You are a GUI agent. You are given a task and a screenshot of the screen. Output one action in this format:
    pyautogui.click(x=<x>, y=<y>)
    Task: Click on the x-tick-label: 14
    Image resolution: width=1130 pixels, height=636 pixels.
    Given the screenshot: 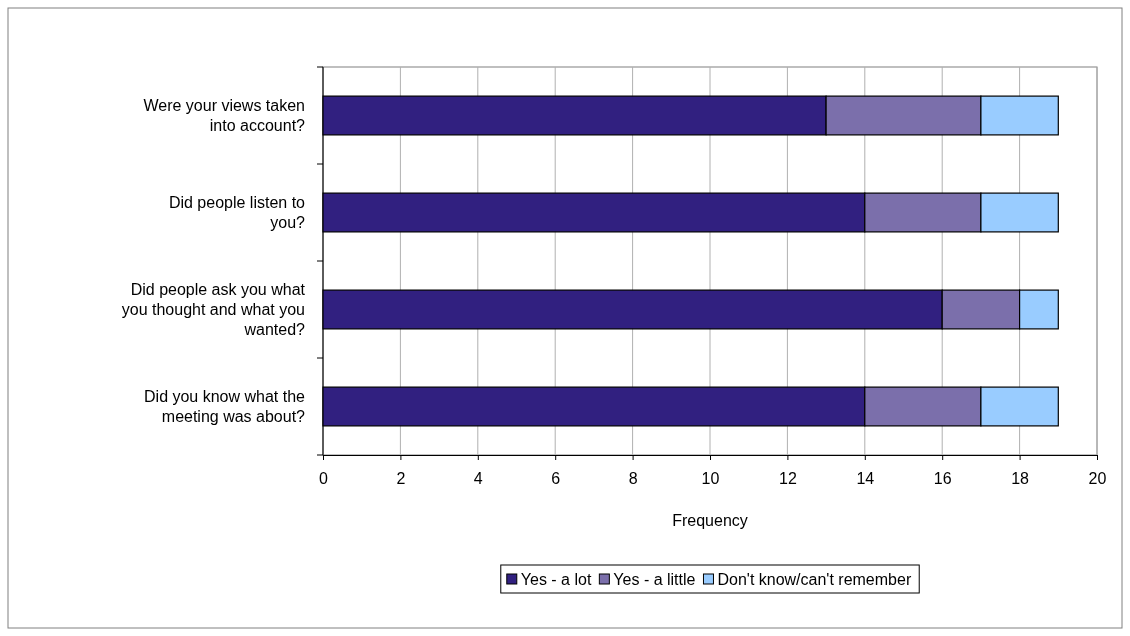 What is the action you would take?
    pyautogui.click(x=865, y=478)
    